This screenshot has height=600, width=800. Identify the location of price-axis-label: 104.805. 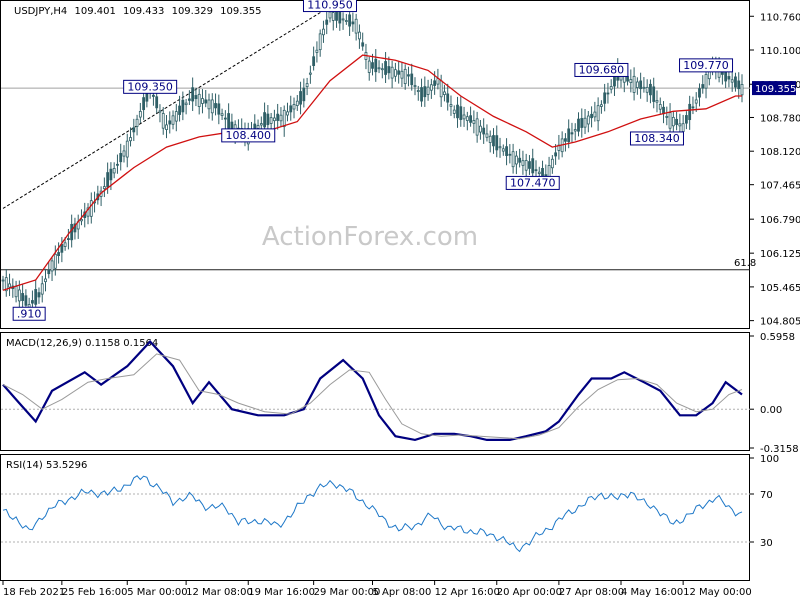
(780, 322).